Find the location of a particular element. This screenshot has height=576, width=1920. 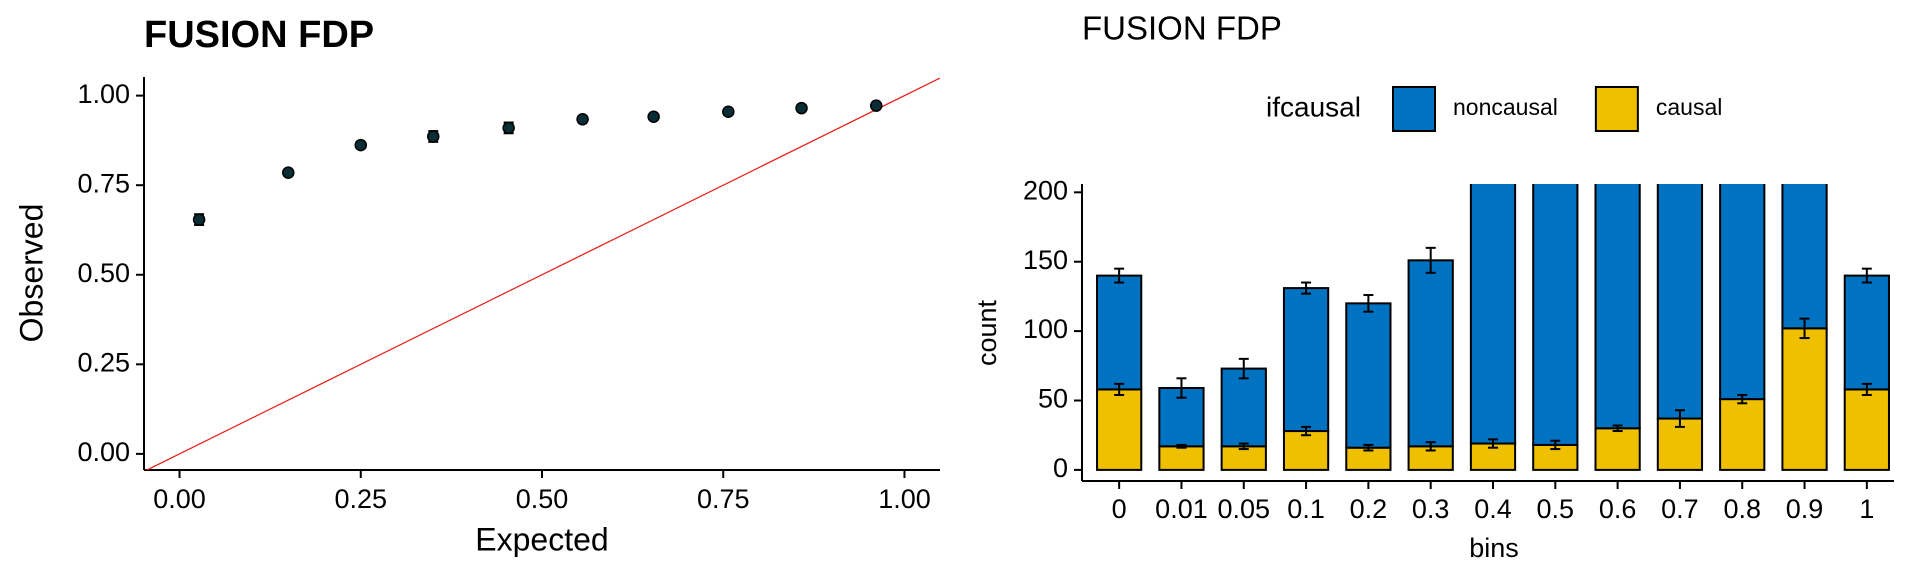

x-tick-label: 0.50 is located at coordinates (542, 499).